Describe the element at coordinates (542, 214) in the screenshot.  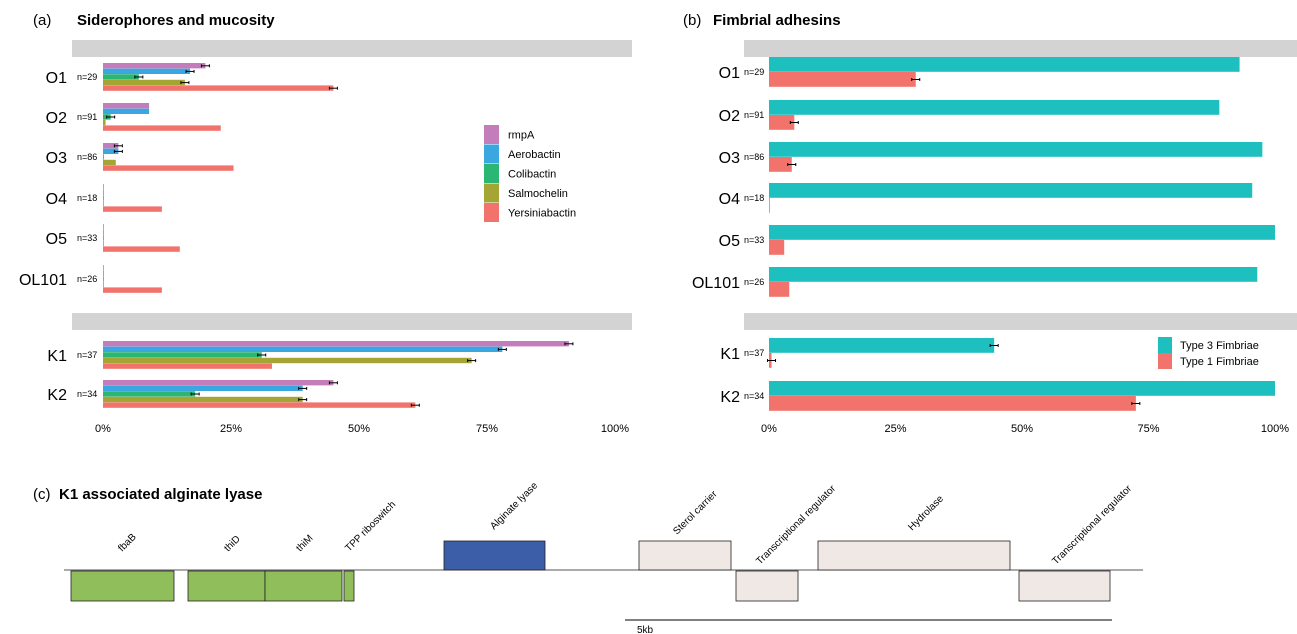
I see `legend-label: Yersiniabactin` at that location.